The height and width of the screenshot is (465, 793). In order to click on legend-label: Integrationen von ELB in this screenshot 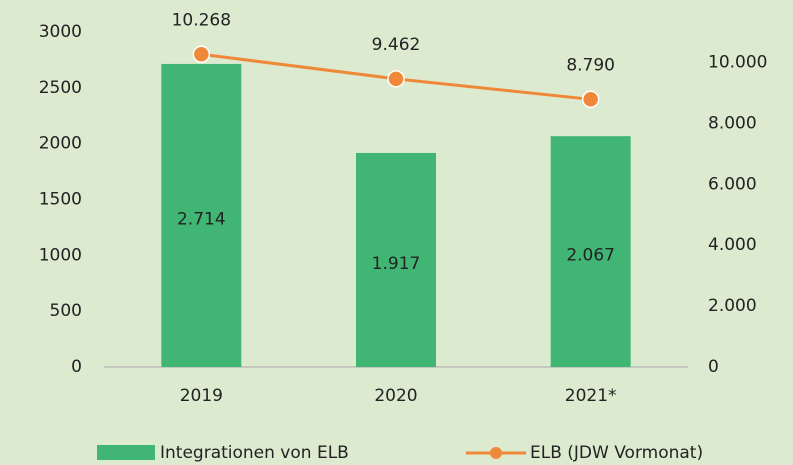, I will do `click(254, 453)`.